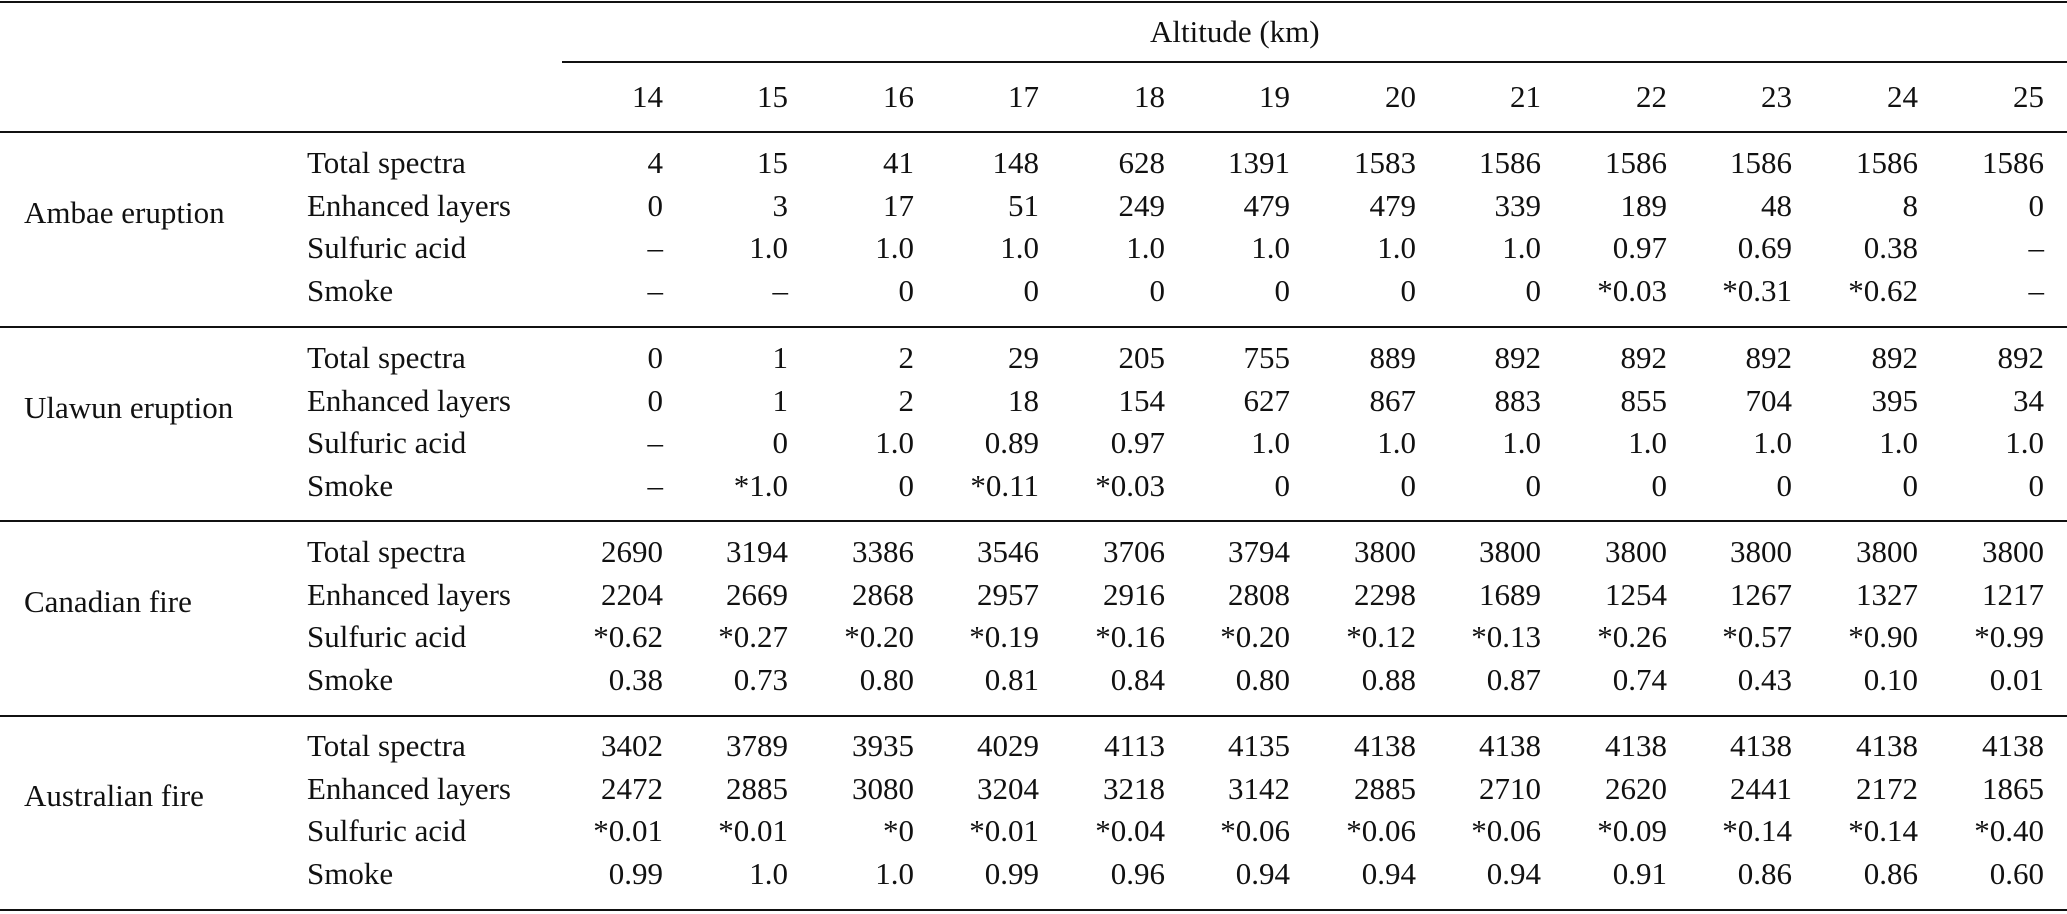 Image resolution: width=2067 pixels, height=914 pixels. Describe the element at coordinates (1513, 680) in the screenshot. I see `table-cell: 0.87` at that location.